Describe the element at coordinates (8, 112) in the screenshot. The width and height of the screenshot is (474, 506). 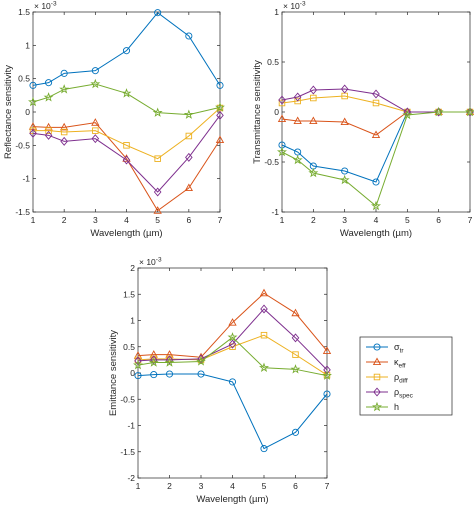
I see `y-axis-label: Reflectance sensitivity` at that location.